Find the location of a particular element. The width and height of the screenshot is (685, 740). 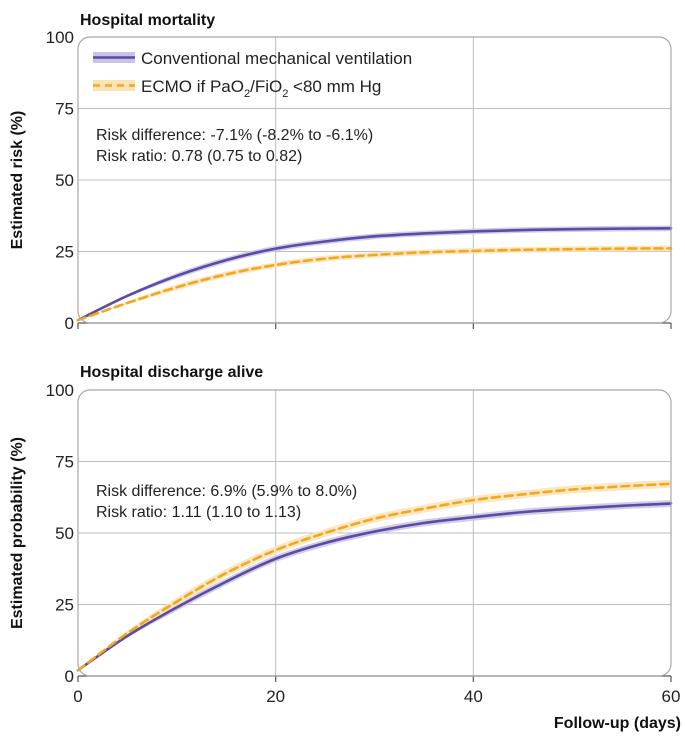

annotation-risk-difference: Risk difference: -7.1% (-8.2% to -6.1%) is located at coordinates (234, 135).